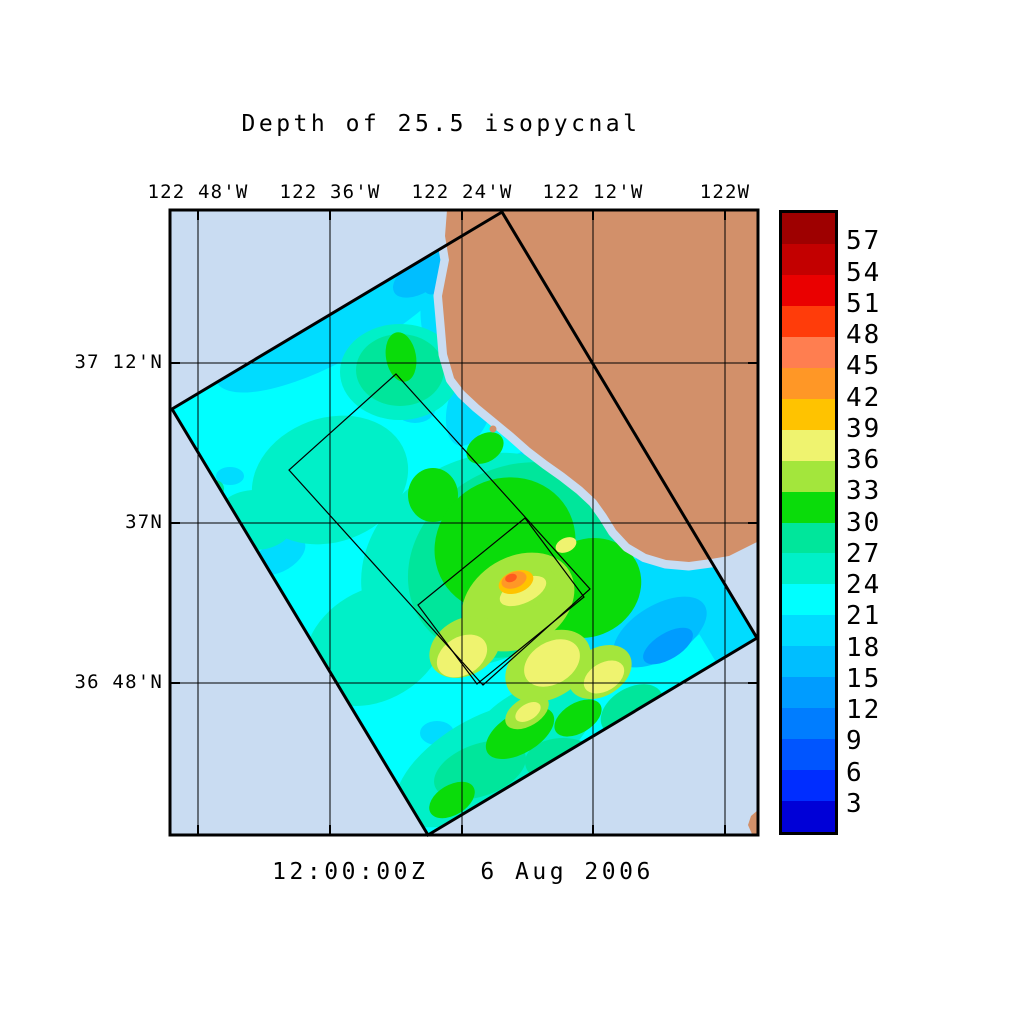 This screenshot has height=1024, width=1024. I want to click on x-axis-tick-label: 122 24'W, so click(462, 192).